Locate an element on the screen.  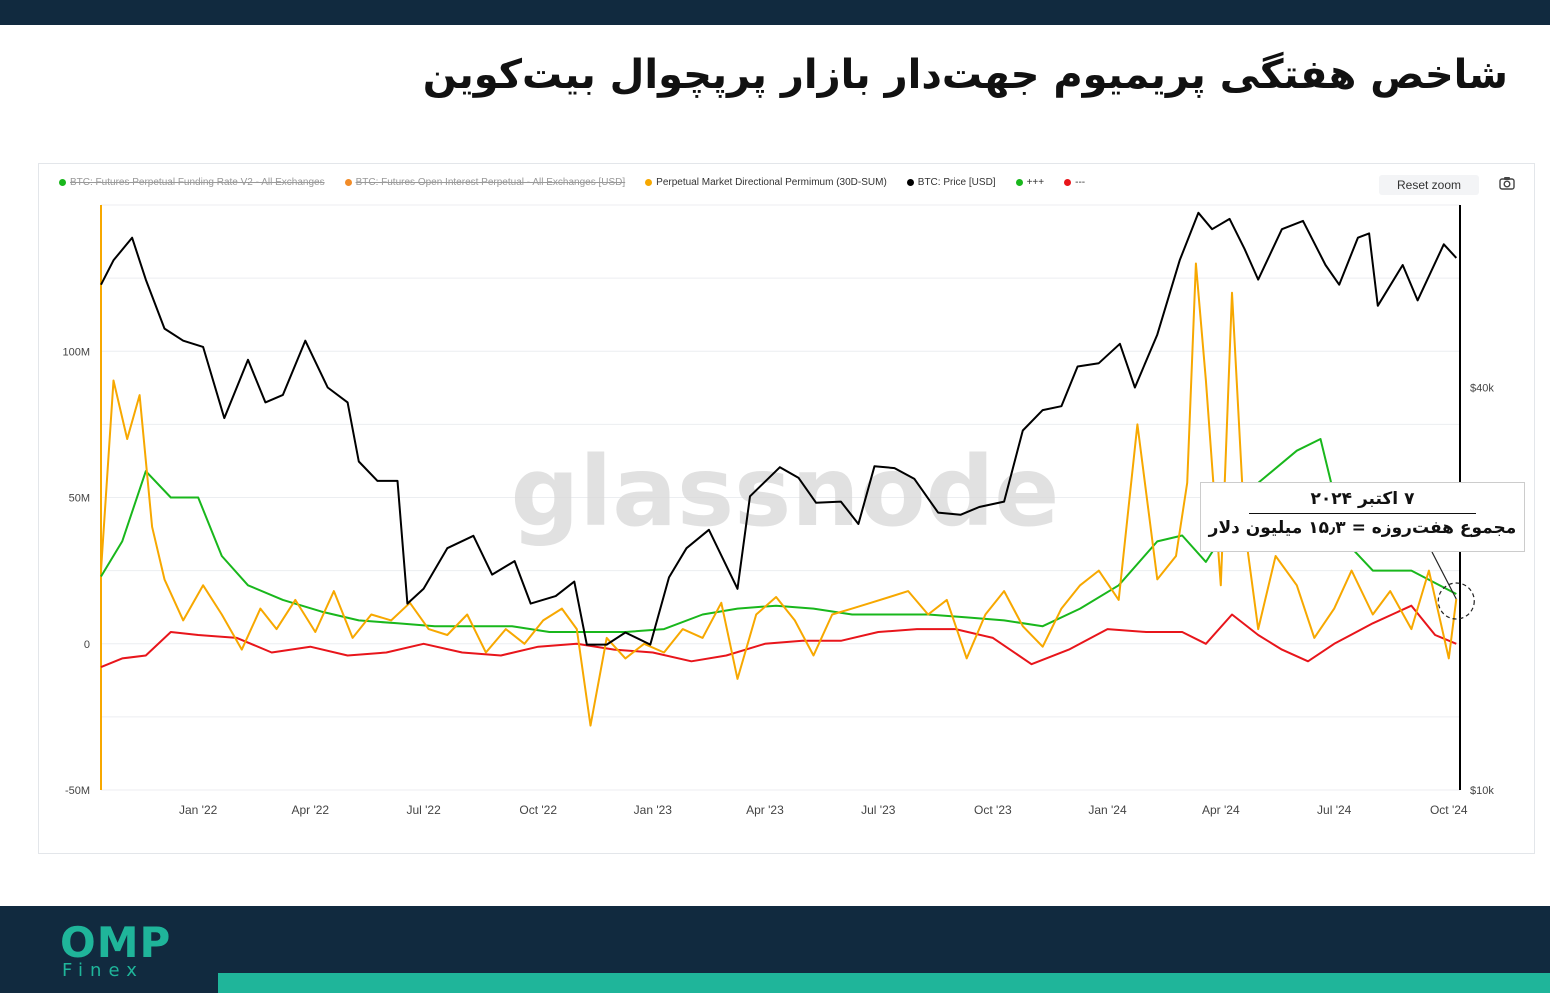
x-tick-label: Jul '23 is located at coordinates (878, 810).